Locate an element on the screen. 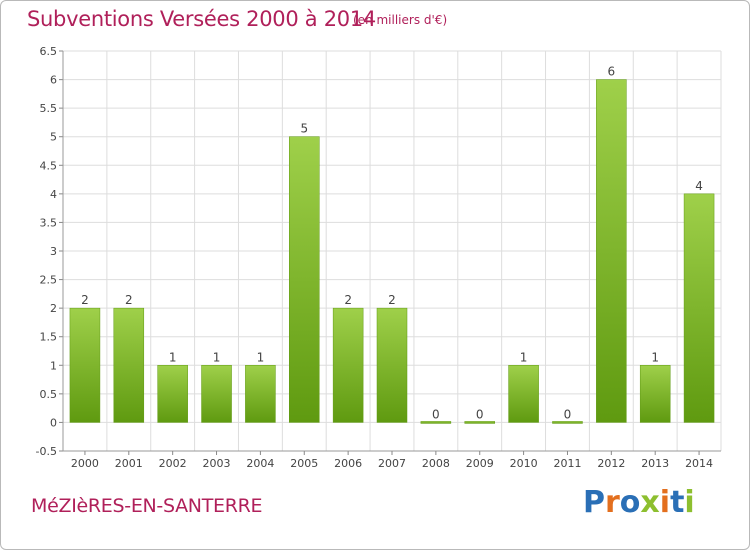 The height and width of the screenshot is (550, 750). y-tick-label: 6 is located at coordinates (53, 80).